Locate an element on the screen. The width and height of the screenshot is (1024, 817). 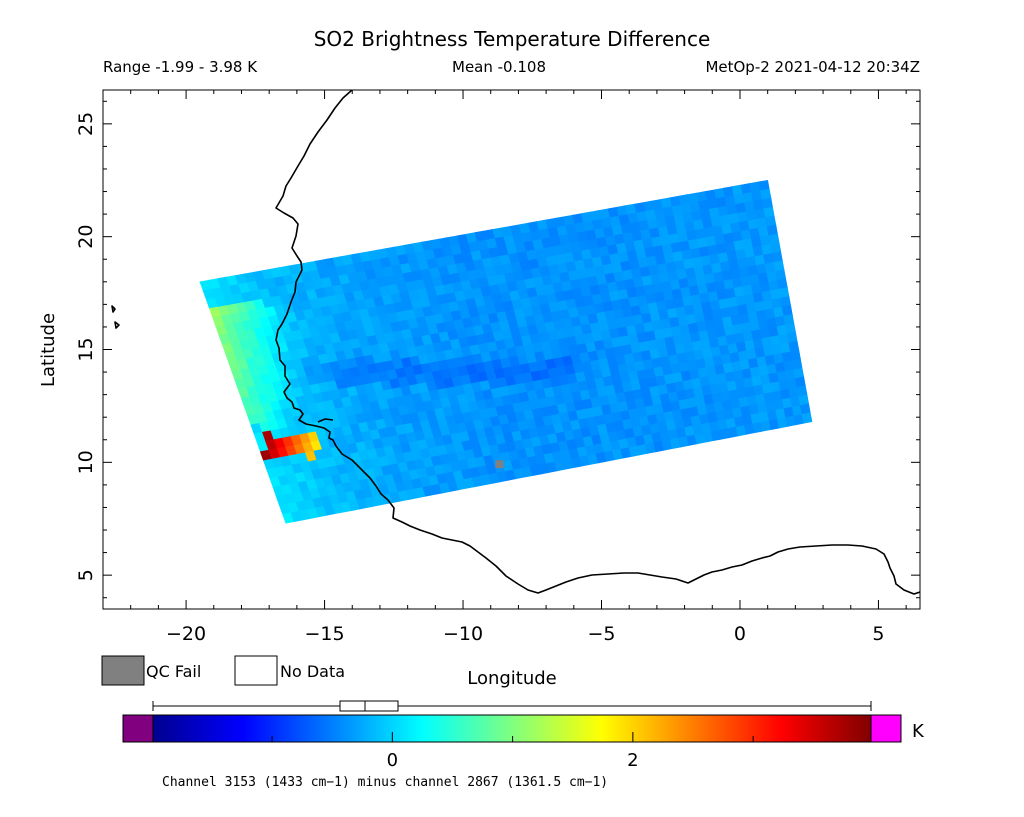
colorbar-tick-label: 2 is located at coordinates (632, 760).